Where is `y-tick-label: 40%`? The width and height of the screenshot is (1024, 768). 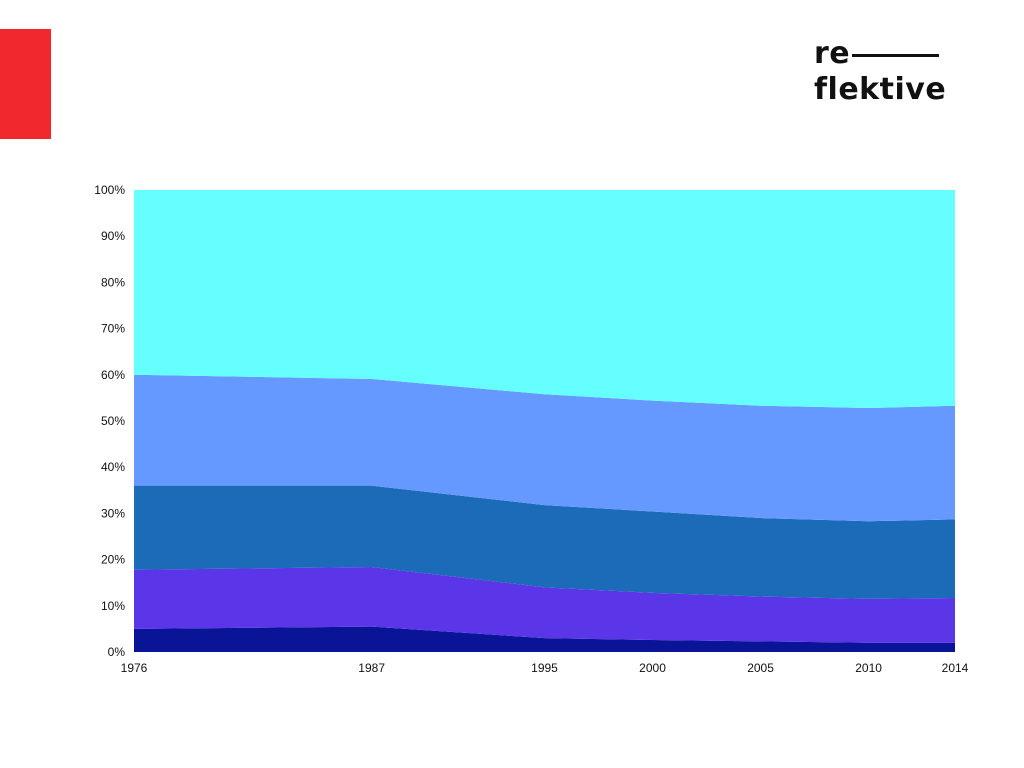 y-tick-label: 40% is located at coordinates (113, 467).